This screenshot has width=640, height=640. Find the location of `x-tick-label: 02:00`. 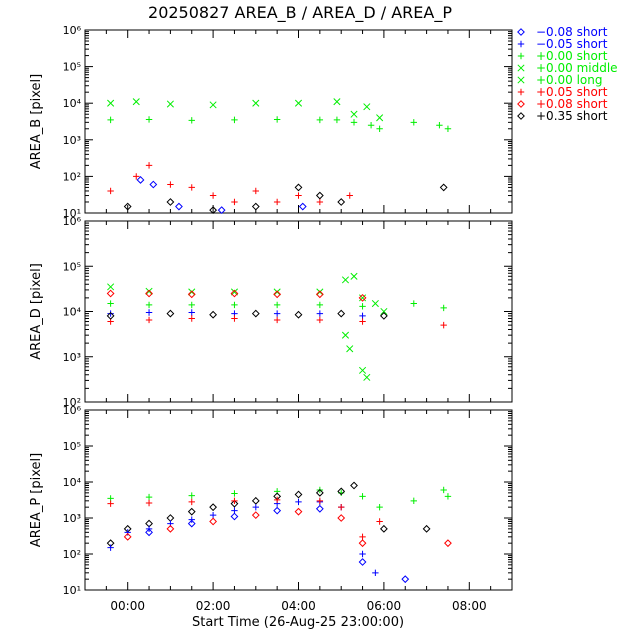

x-tick-label: 02:00 is located at coordinates (213, 606).